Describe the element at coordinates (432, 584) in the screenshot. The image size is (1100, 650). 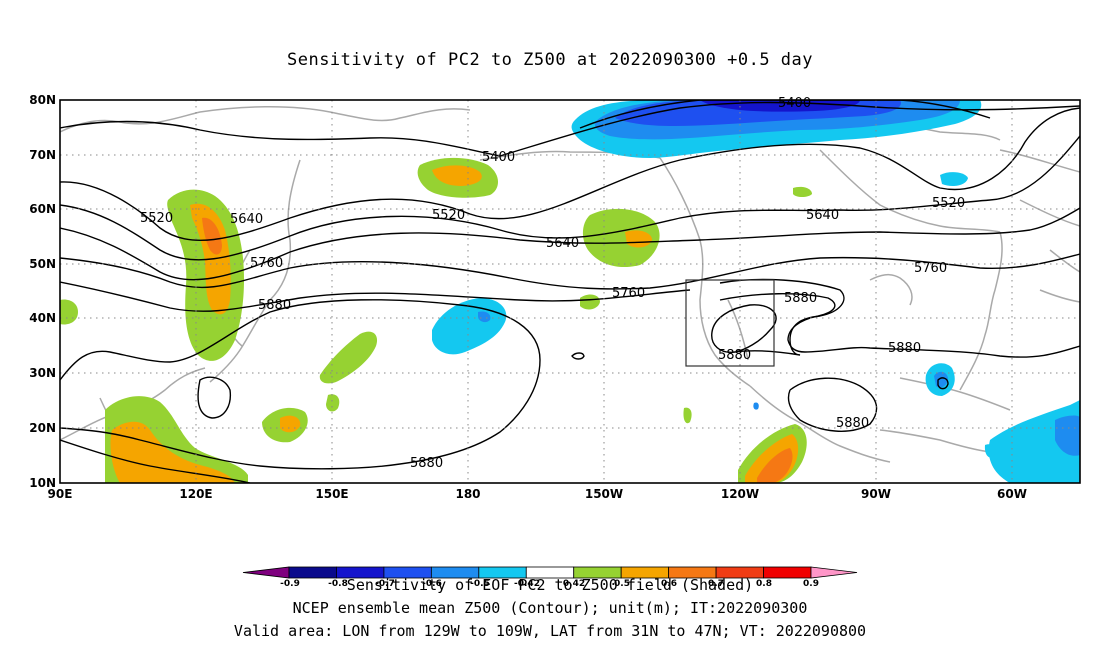
I see `colorbar-label: -0.6` at that location.